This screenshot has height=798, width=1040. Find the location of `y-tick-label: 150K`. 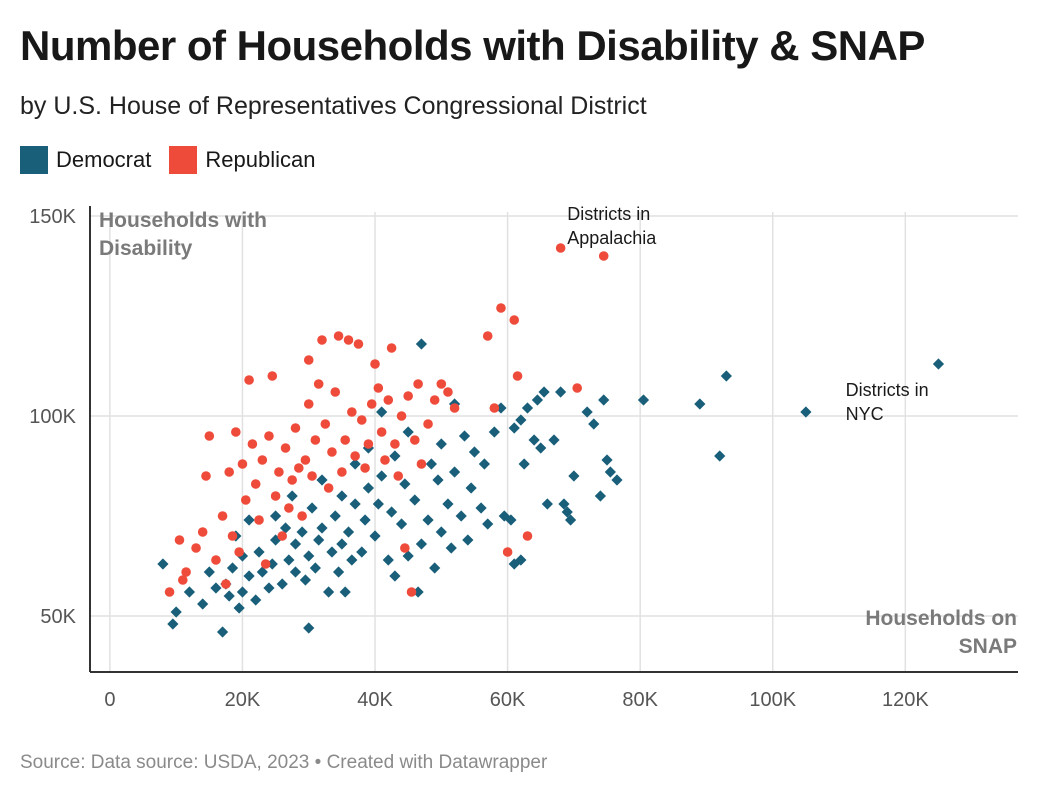

y-tick-label: 150K is located at coordinates (52, 217).